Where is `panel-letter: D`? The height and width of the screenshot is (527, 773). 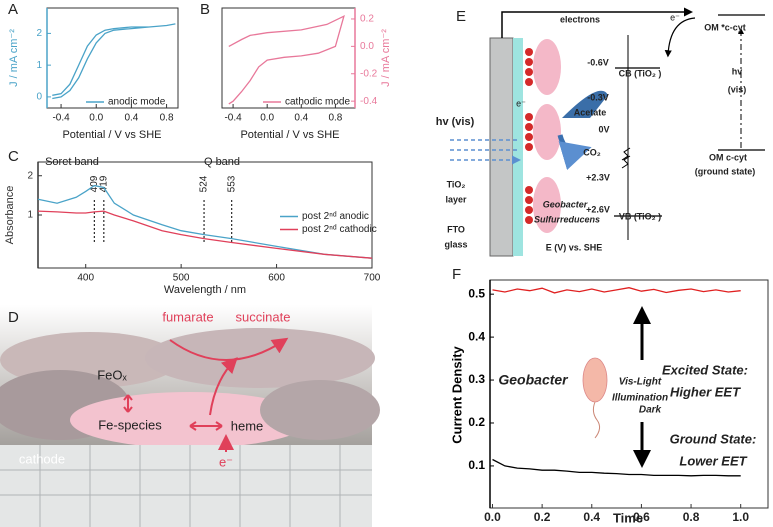
panel-letter: D is located at coordinates (13, 317).